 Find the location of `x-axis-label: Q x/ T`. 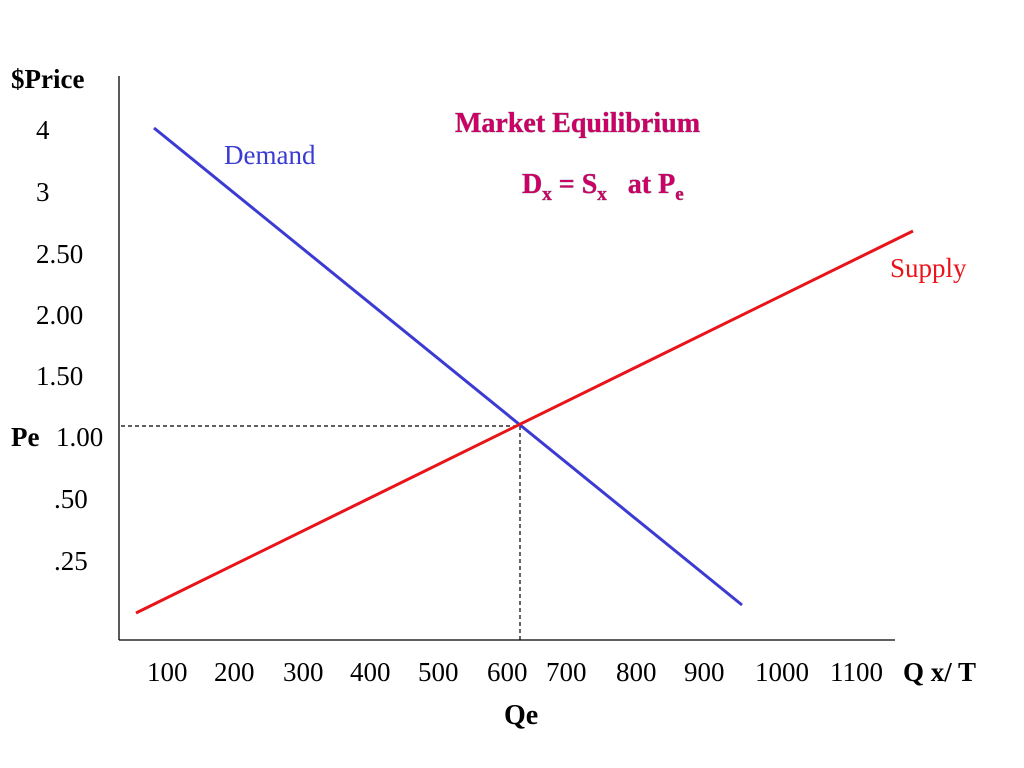

x-axis-label: Q x/ T is located at coordinates (939, 672).